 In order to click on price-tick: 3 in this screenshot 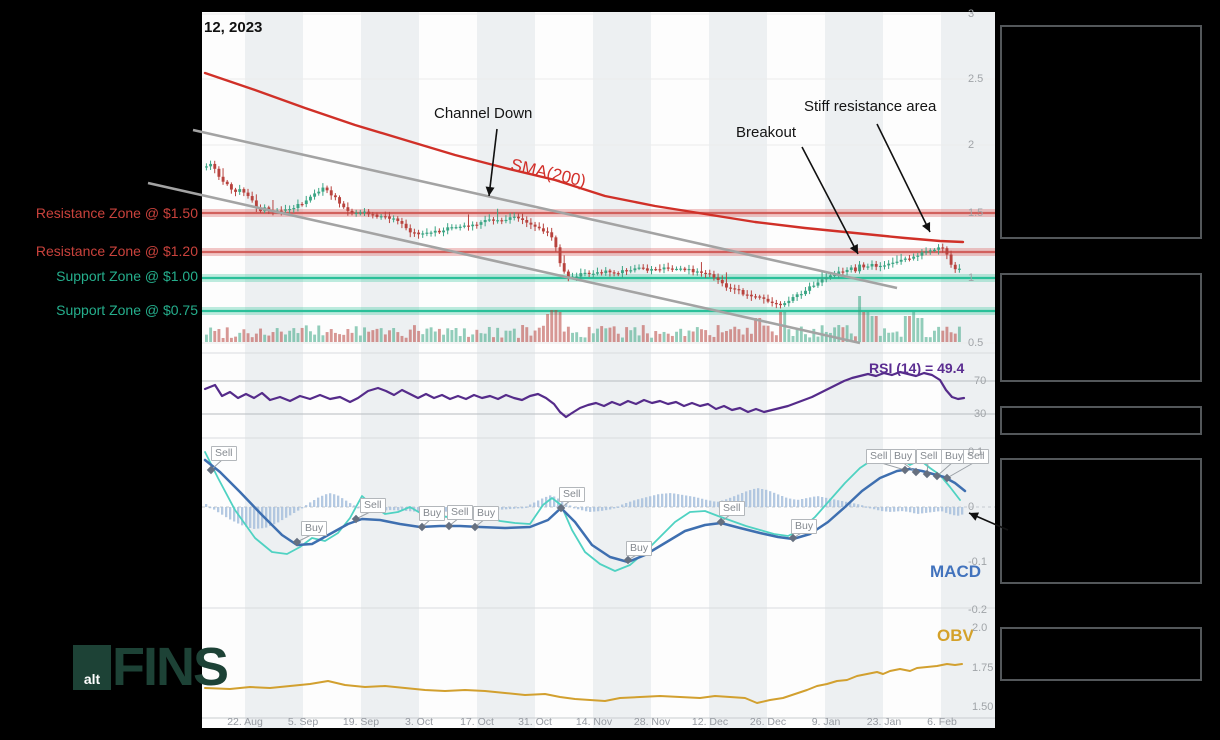, I will do `click(971, 14)`.